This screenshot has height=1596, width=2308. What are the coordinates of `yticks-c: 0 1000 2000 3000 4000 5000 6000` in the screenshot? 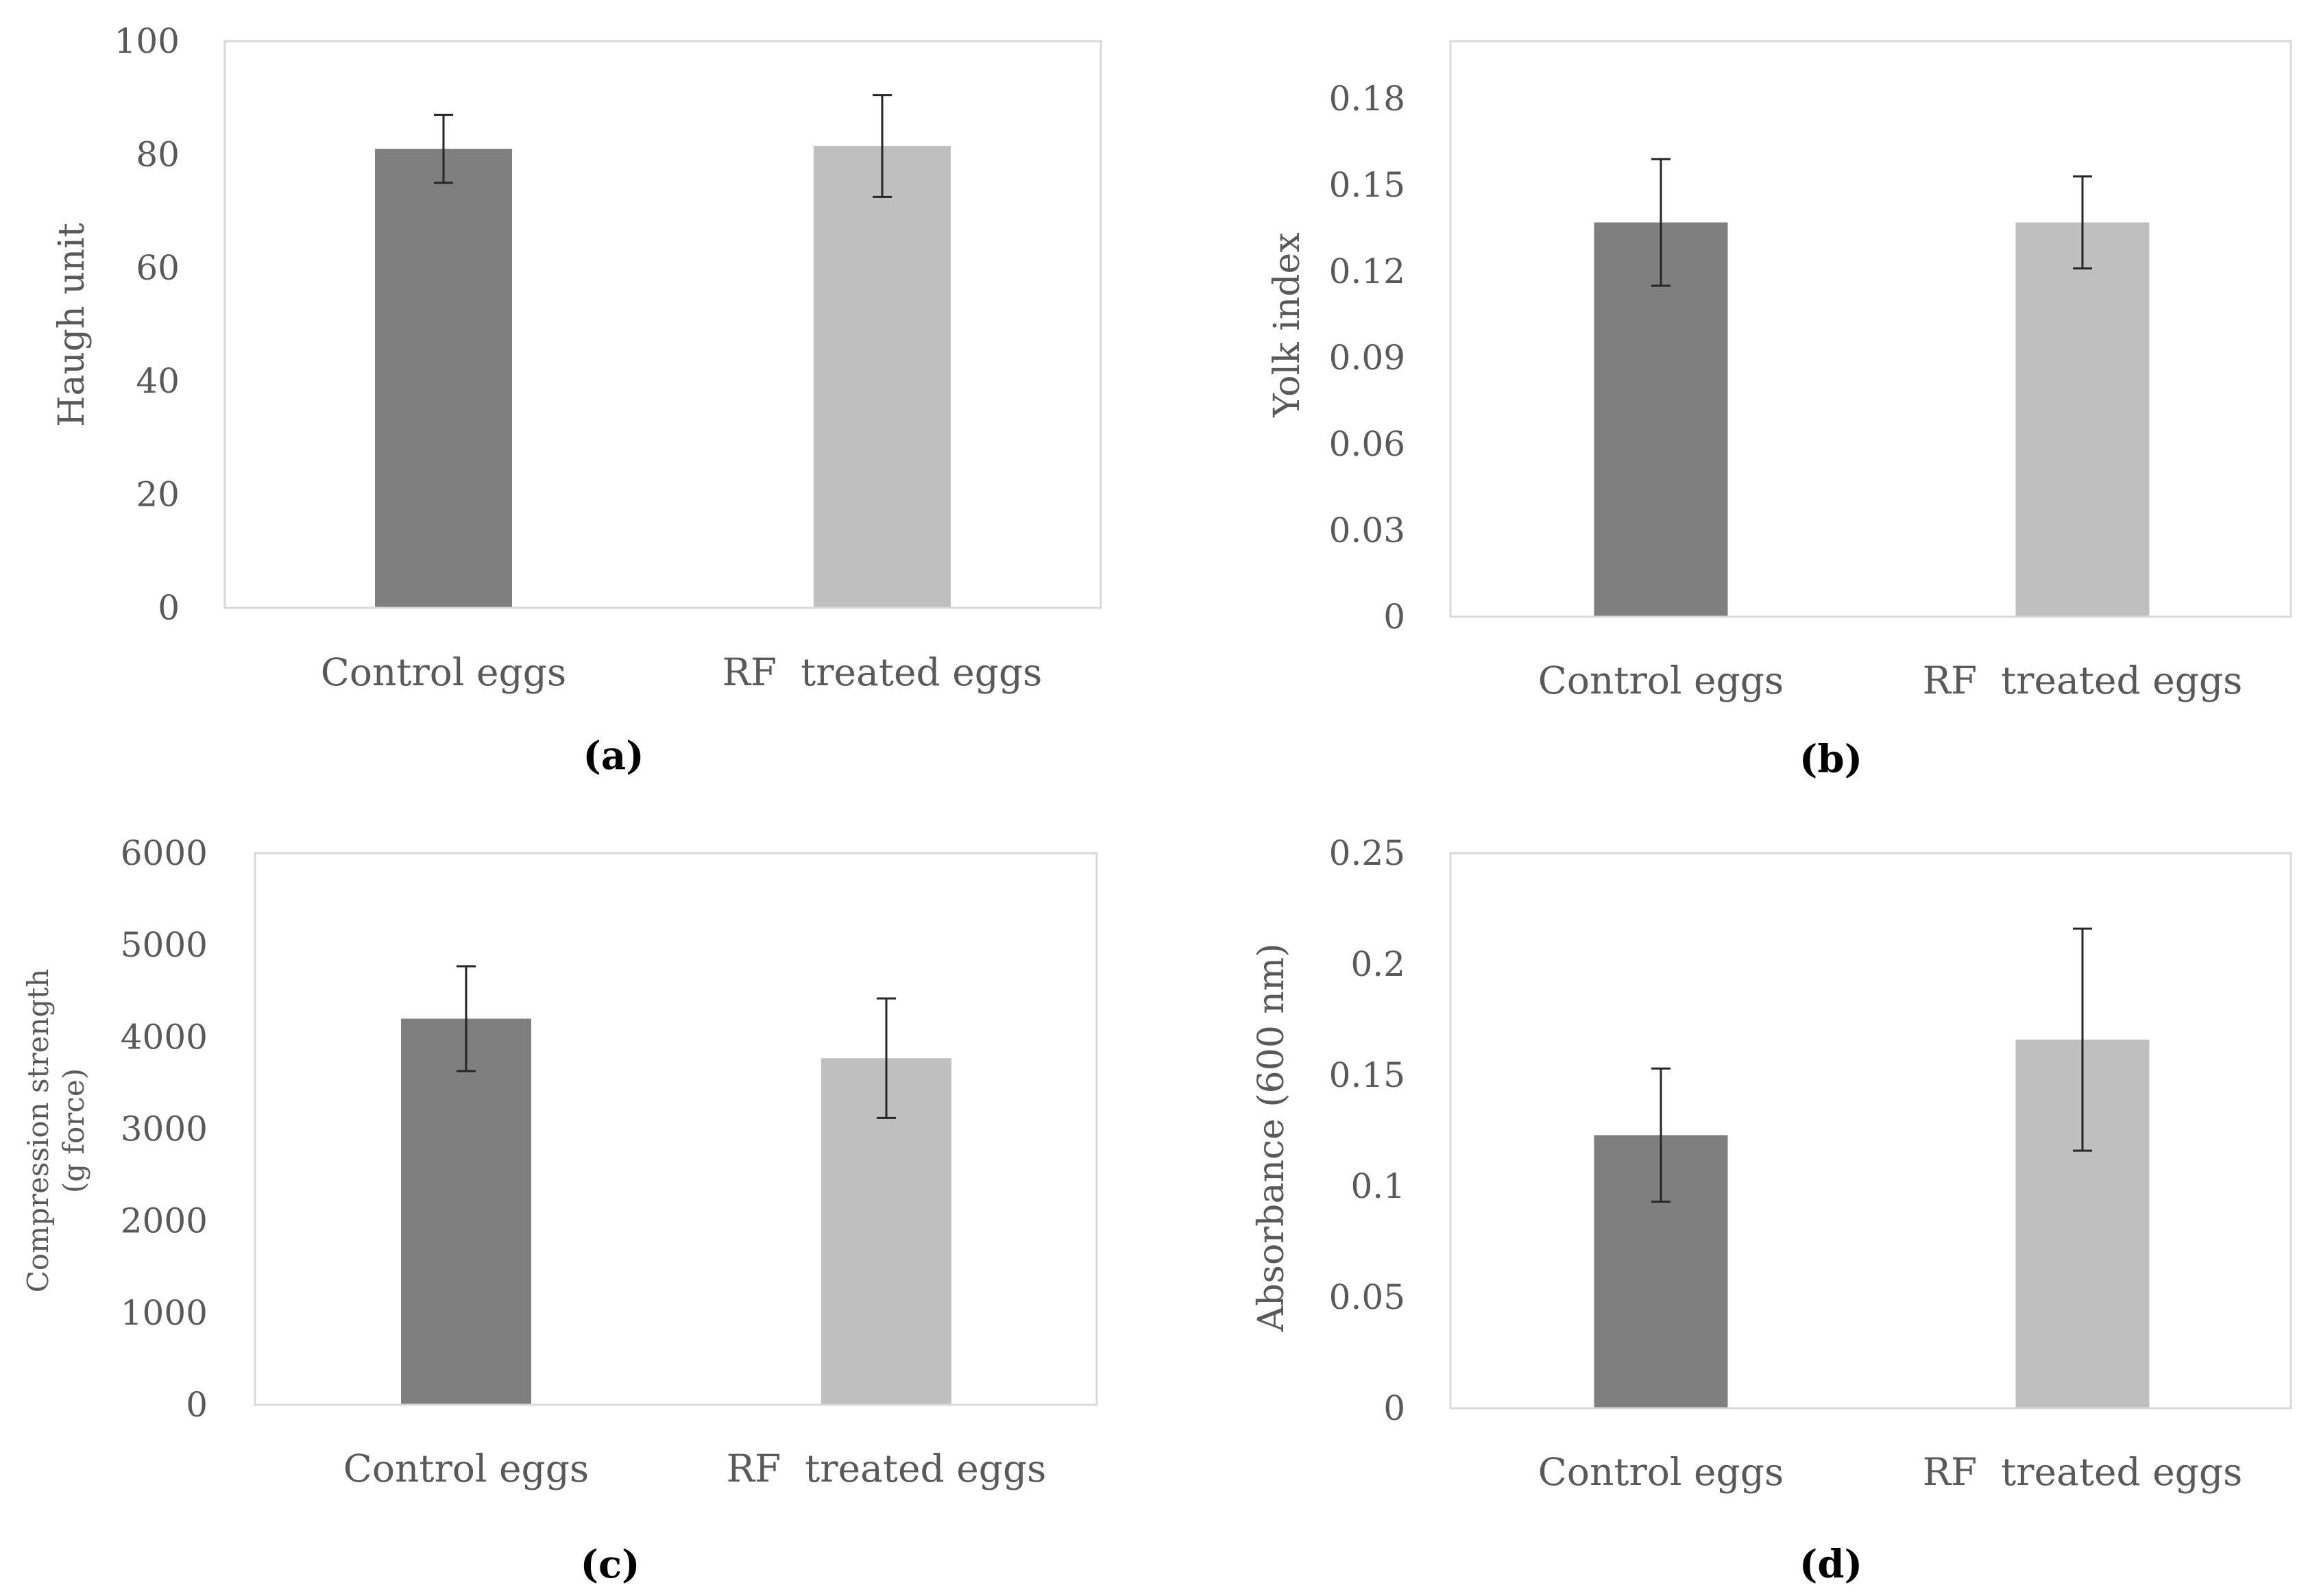 It's located at (164, 1129).